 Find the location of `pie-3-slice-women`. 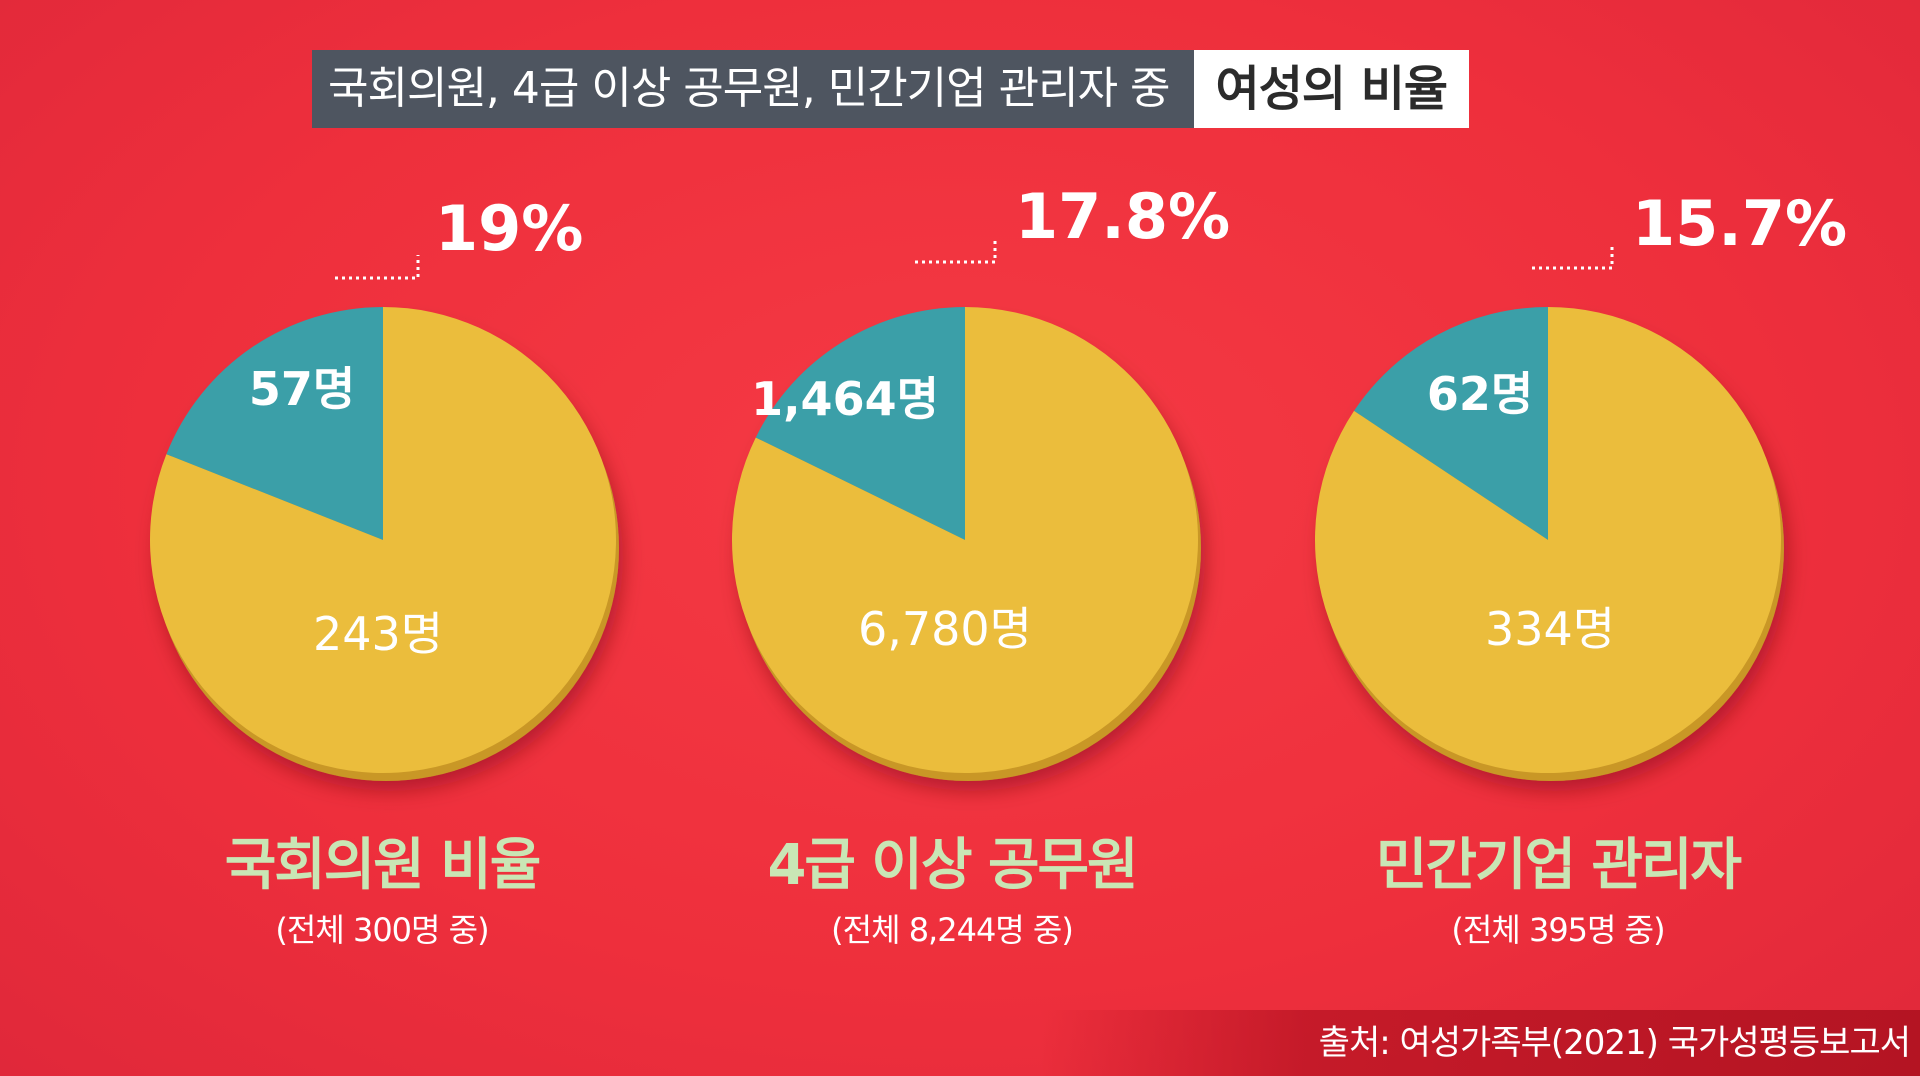

pie-3-slice-women is located at coordinates (1451, 423).